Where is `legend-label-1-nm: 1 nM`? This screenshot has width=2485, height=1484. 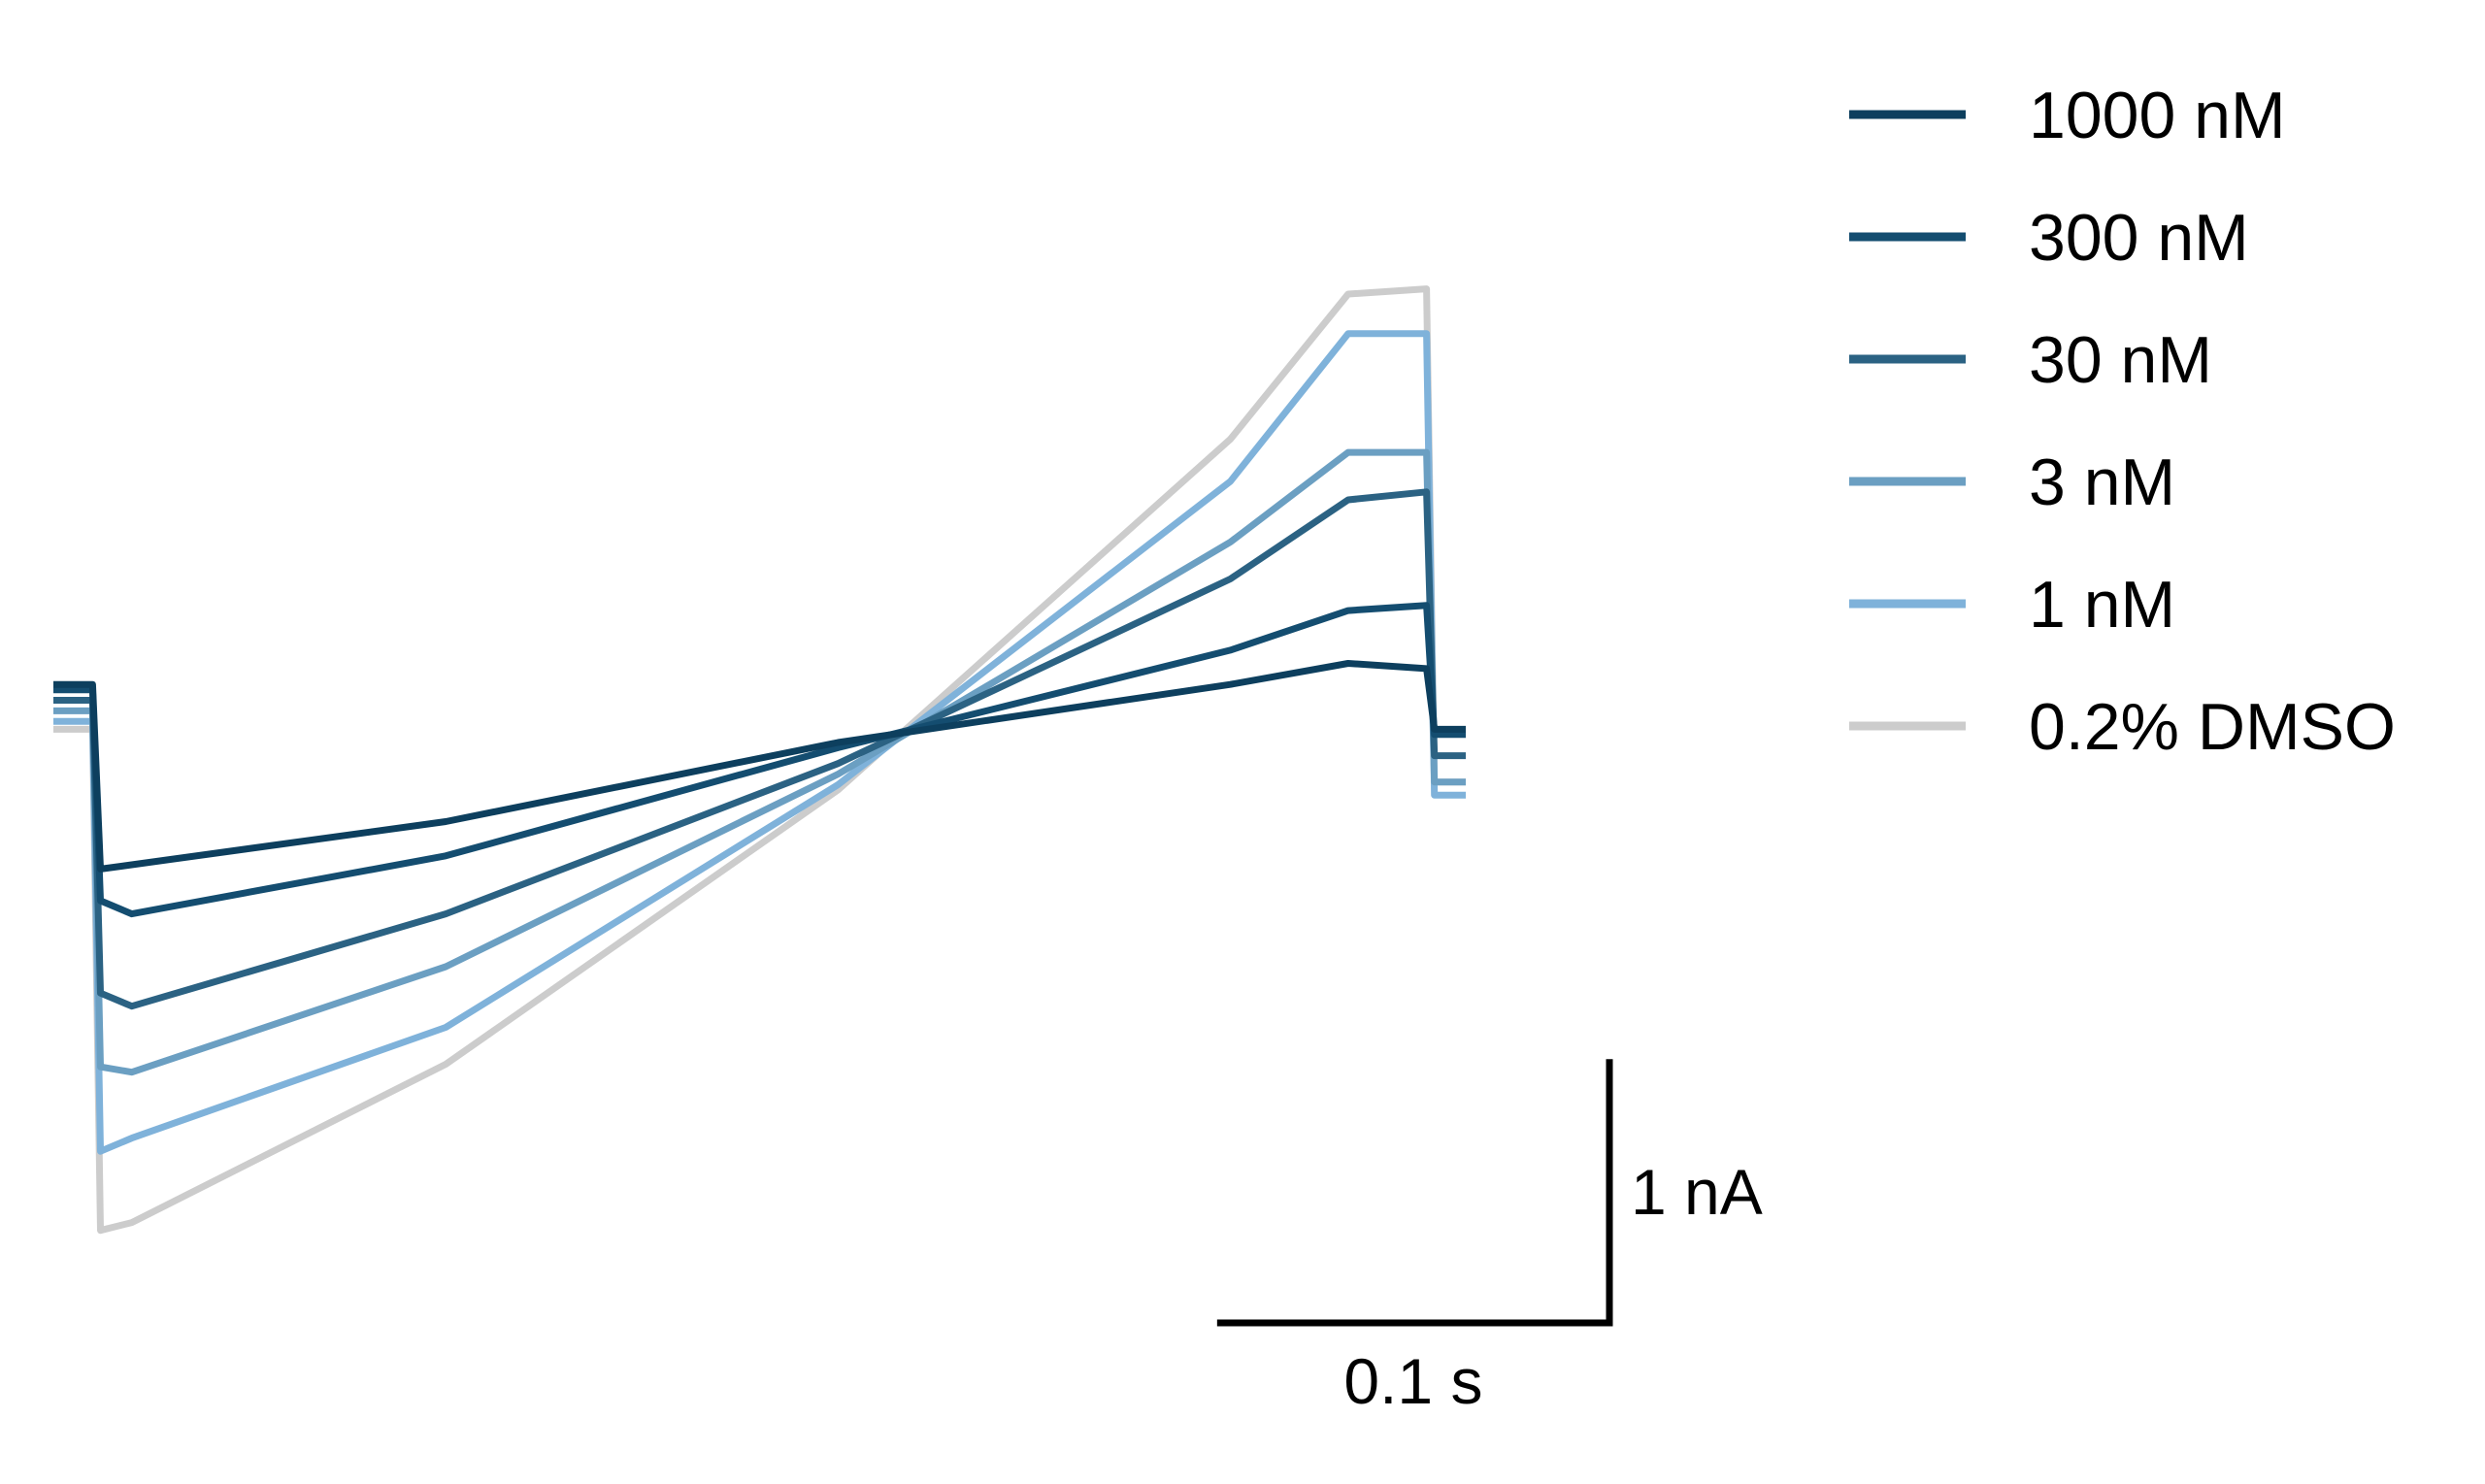
legend-label-1-nm: 1 nM is located at coordinates (2102, 605).